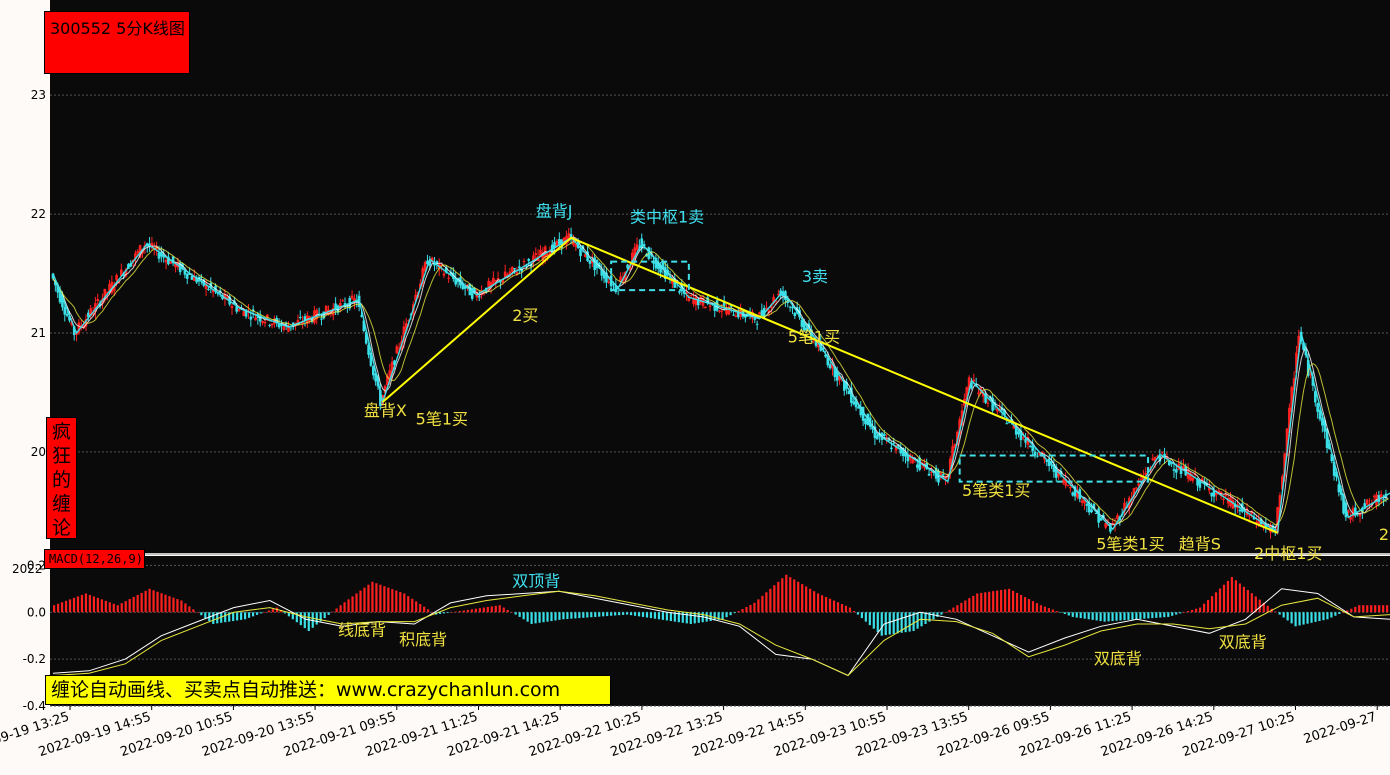 This screenshot has height=775, width=1390. What do you see at coordinates (36, 565) in the screenshot?
I see `macd-tick-label: 0.2` at bounding box center [36, 565].